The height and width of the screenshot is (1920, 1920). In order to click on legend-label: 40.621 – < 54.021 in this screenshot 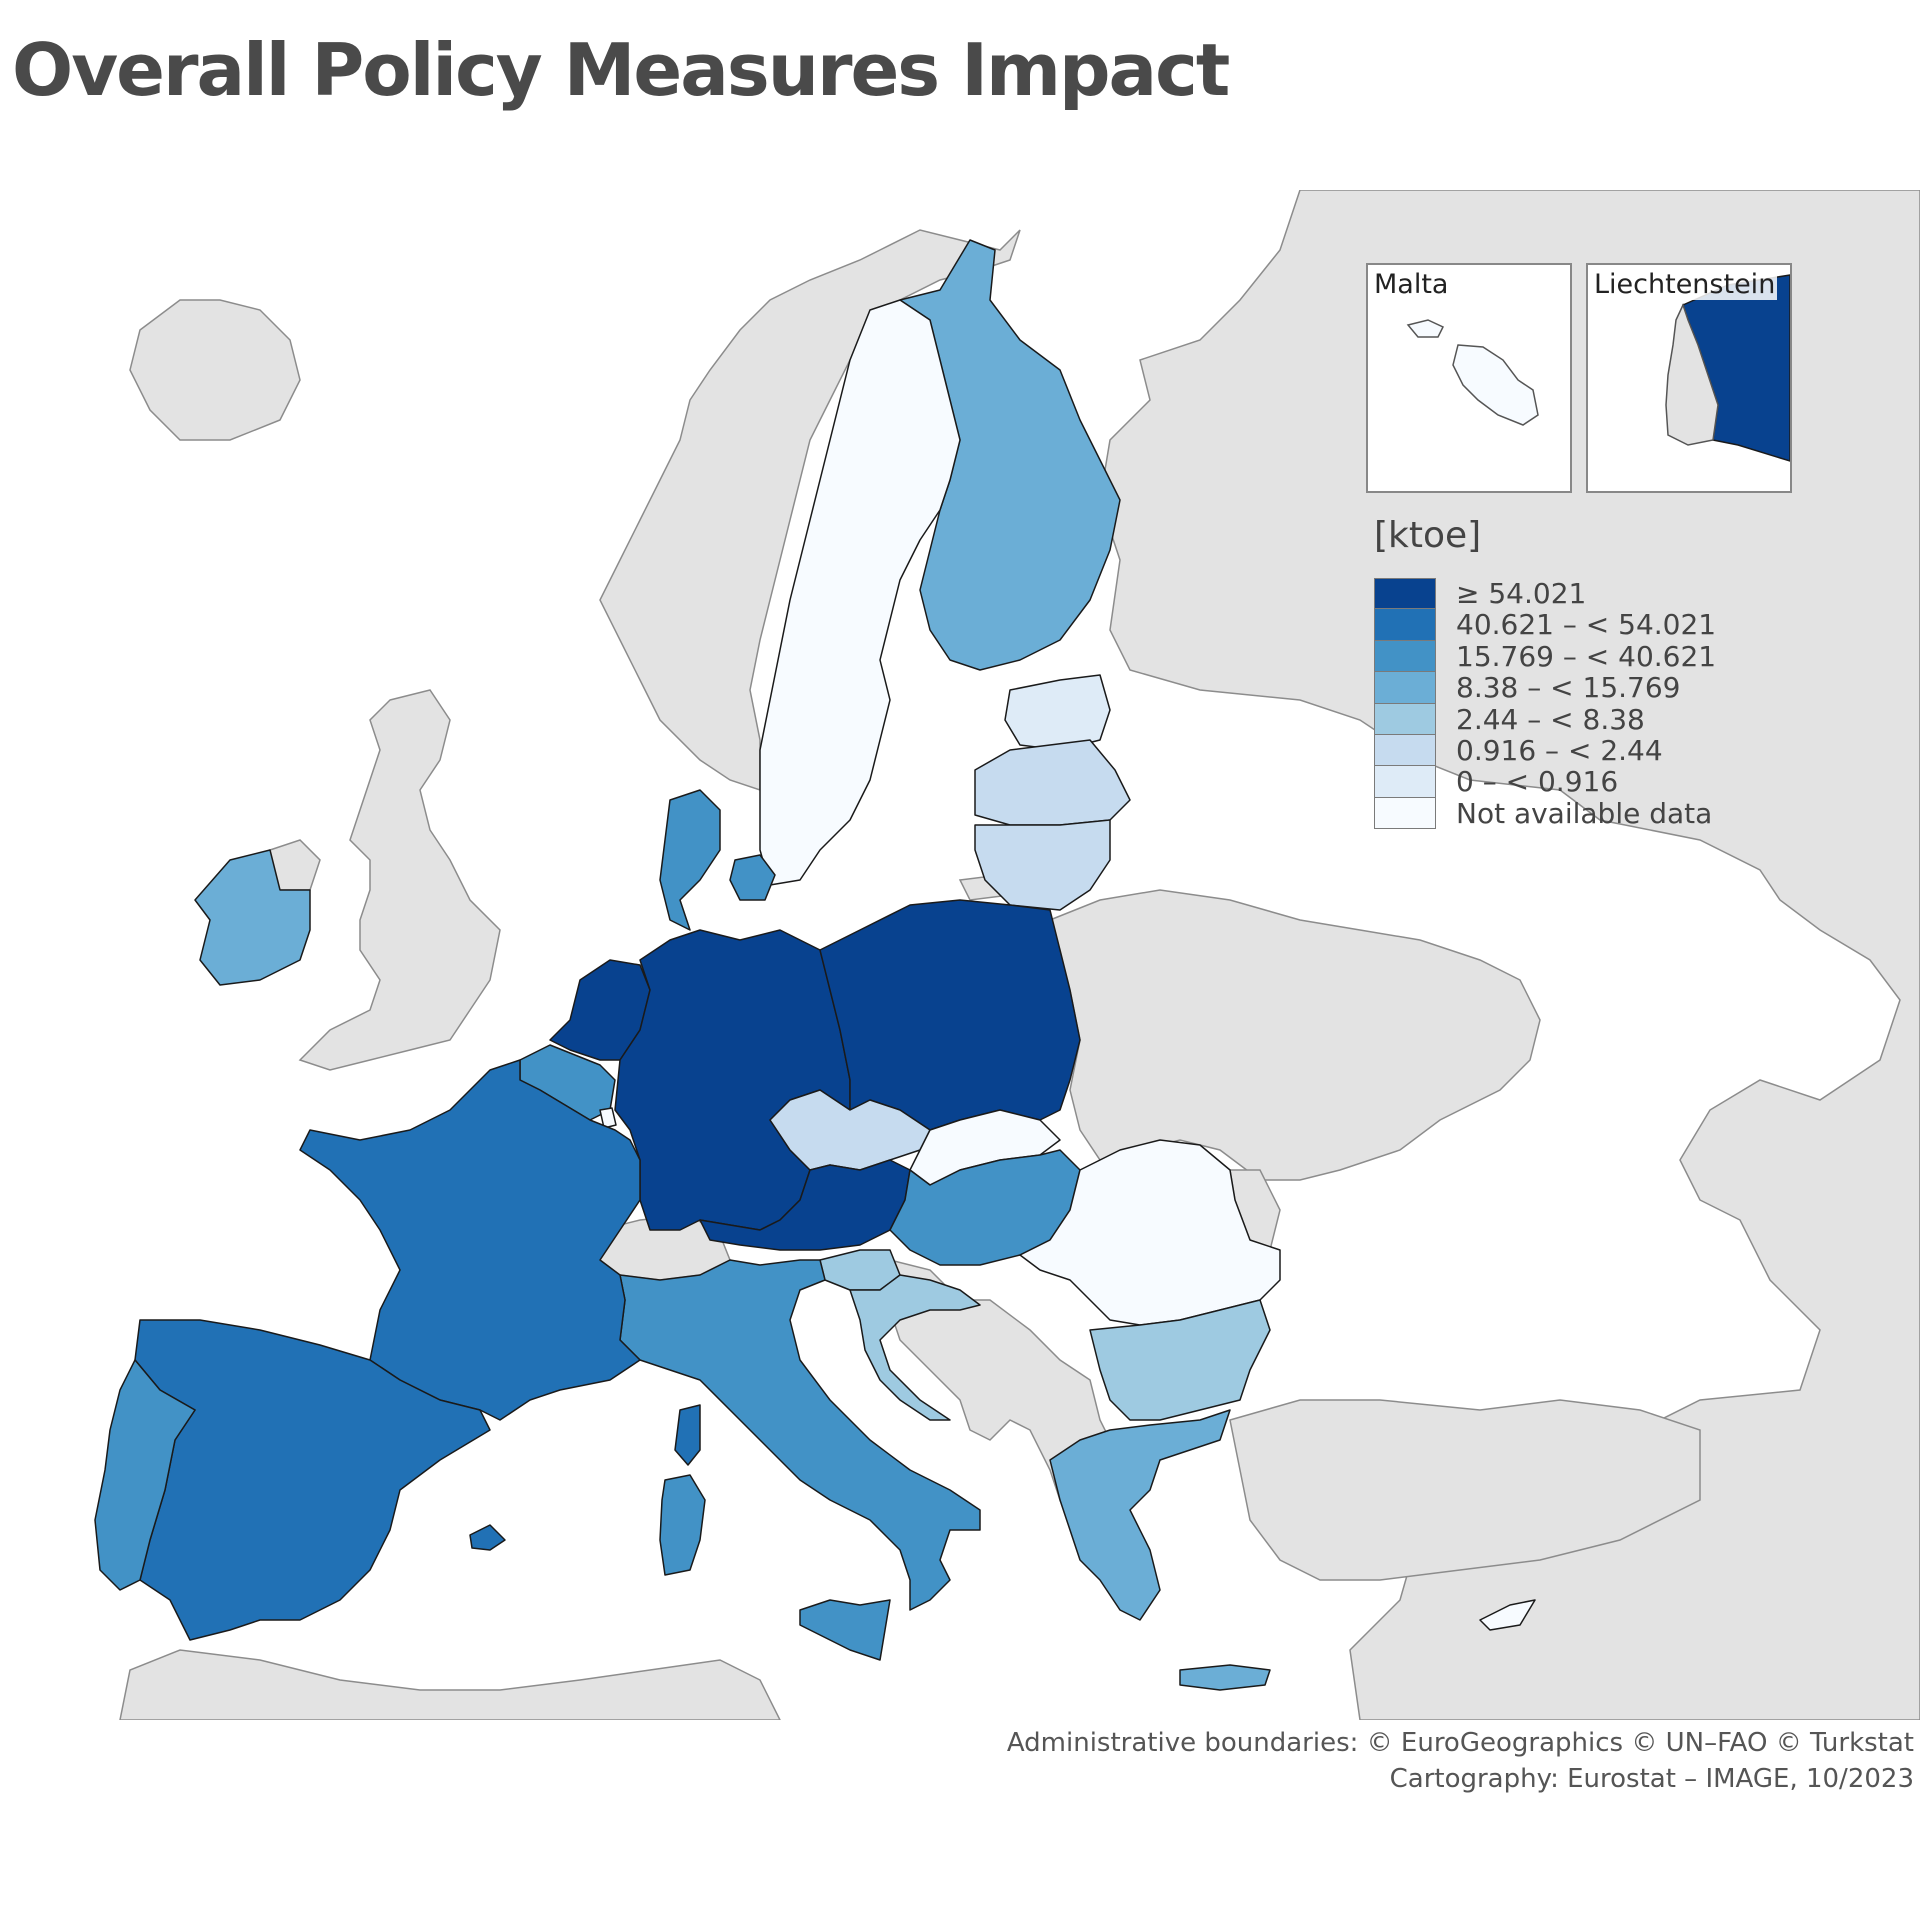, I will do `click(1586, 625)`.